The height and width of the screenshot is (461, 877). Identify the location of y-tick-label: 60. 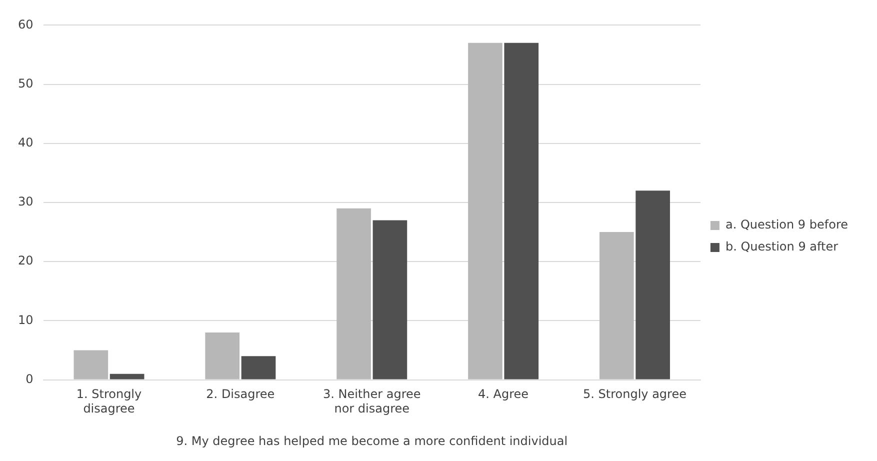
(26, 24).